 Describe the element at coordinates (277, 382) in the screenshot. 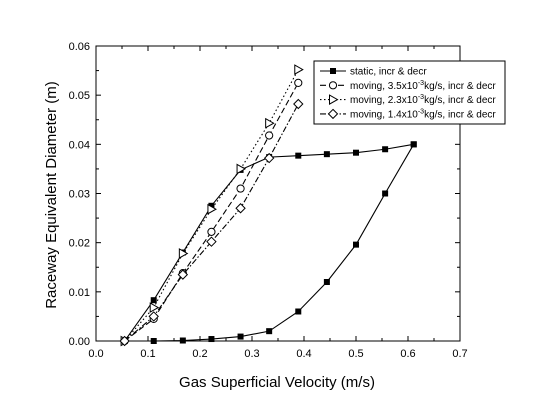

I see `x-axis-title: Gas Superficial Velocity (m/s)` at that location.